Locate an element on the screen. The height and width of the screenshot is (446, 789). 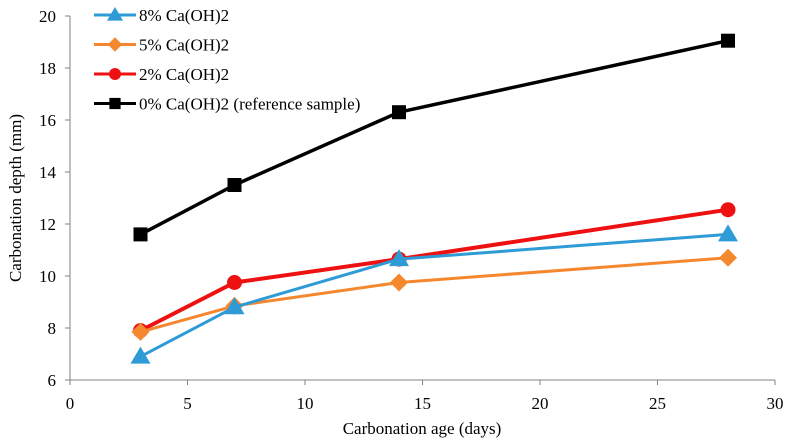
y-tick-label: 18 is located at coordinates (47, 68).